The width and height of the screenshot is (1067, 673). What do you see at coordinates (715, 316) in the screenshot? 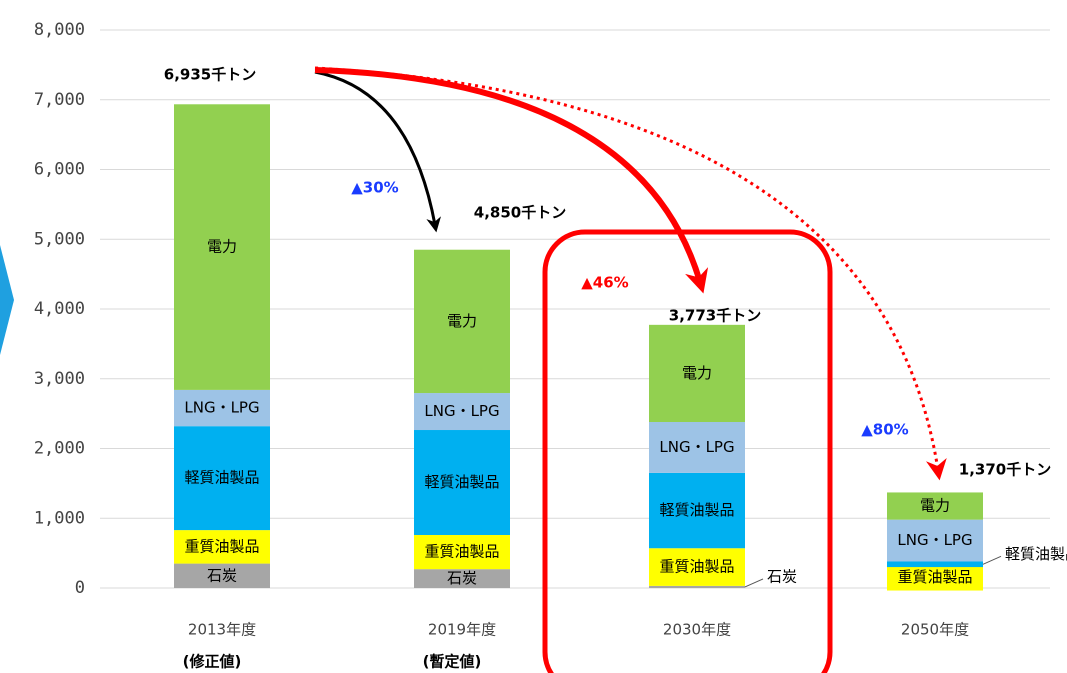
I see `total-label: 3,773千トン` at bounding box center [715, 316].